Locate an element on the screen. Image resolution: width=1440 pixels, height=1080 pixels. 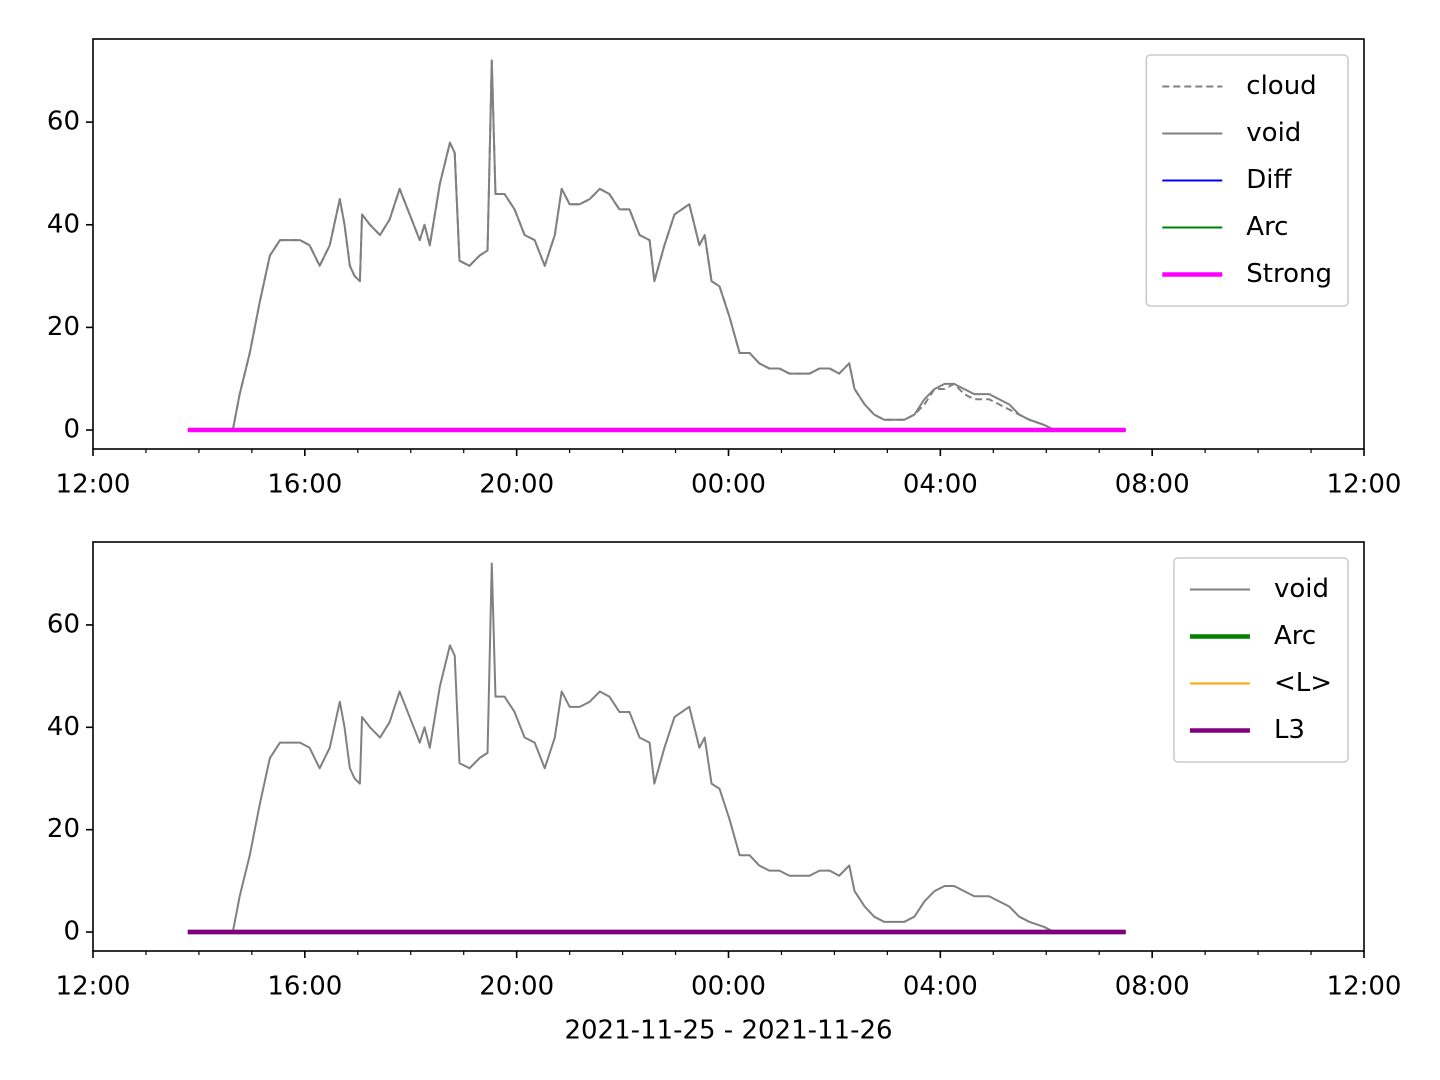
legend-label: cloud is located at coordinates (1281, 86).